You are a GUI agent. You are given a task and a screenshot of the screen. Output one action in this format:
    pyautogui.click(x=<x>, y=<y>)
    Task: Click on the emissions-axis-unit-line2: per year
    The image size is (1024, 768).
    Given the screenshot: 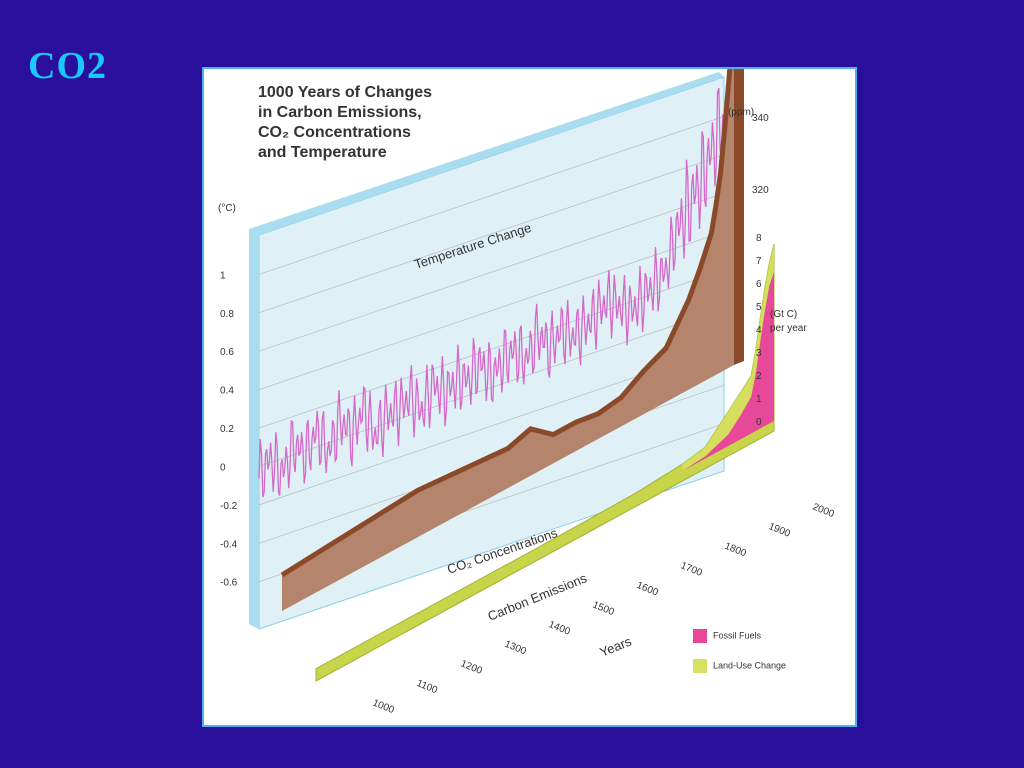 What is the action you would take?
    pyautogui.click(x=788, y=328)
    